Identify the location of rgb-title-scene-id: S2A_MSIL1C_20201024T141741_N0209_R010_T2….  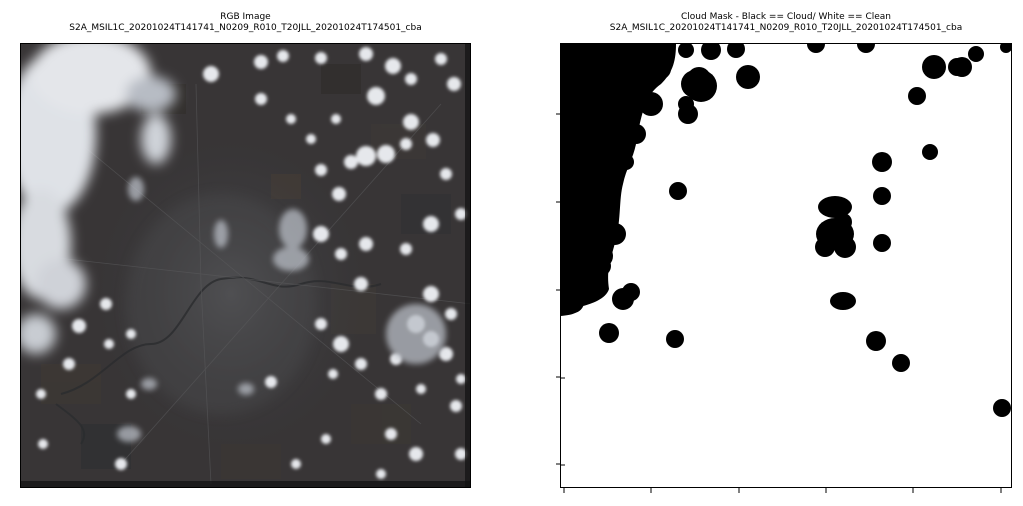
(245, 28).